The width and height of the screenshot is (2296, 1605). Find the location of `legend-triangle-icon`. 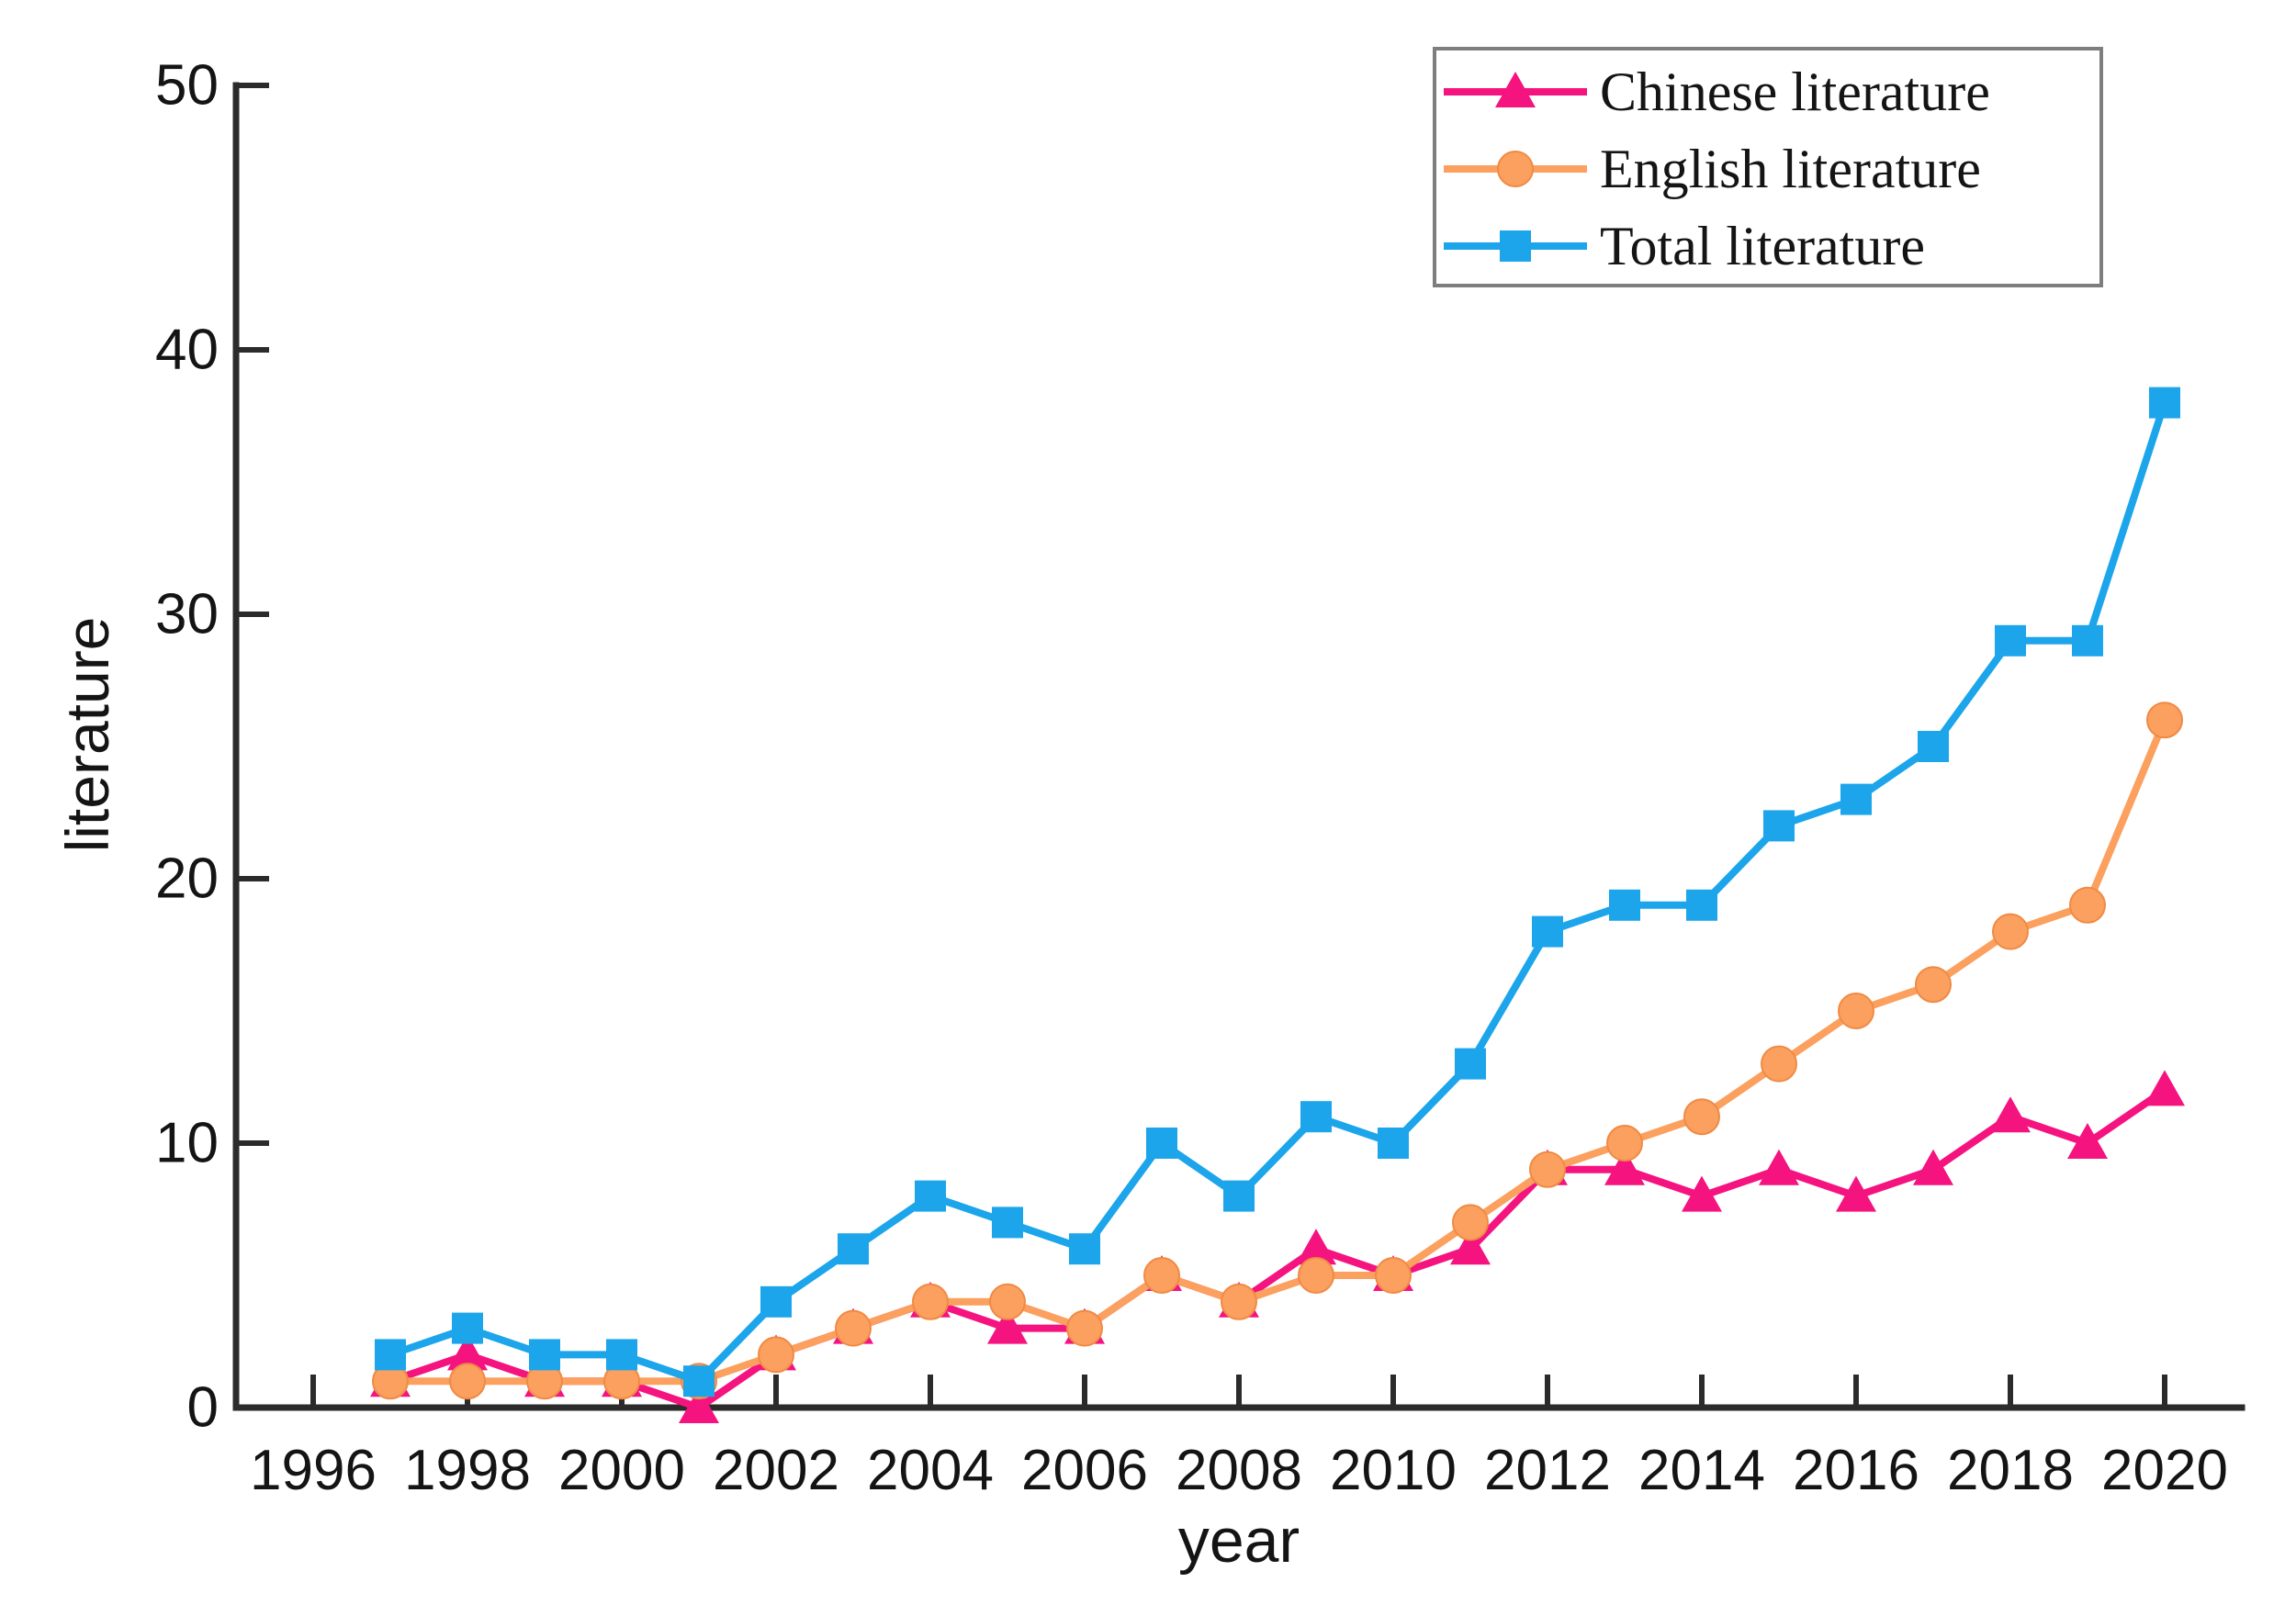

legend-triangle-icon is located at coordinates (1515, 89).